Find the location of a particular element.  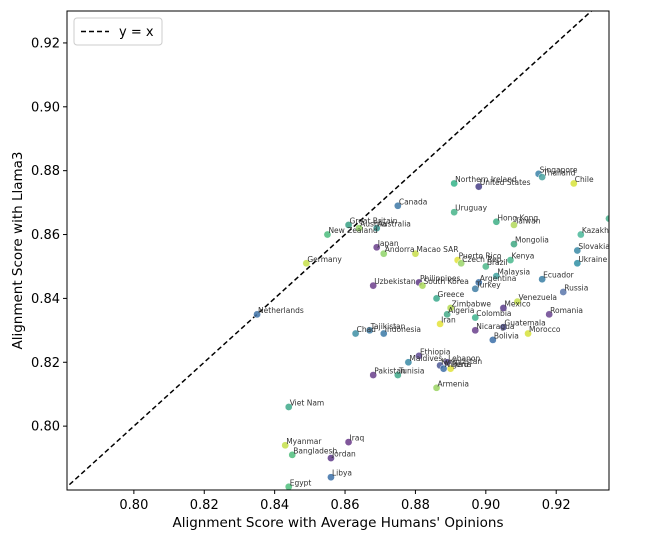

point-label: Libya is located at coordinates (342, 473).